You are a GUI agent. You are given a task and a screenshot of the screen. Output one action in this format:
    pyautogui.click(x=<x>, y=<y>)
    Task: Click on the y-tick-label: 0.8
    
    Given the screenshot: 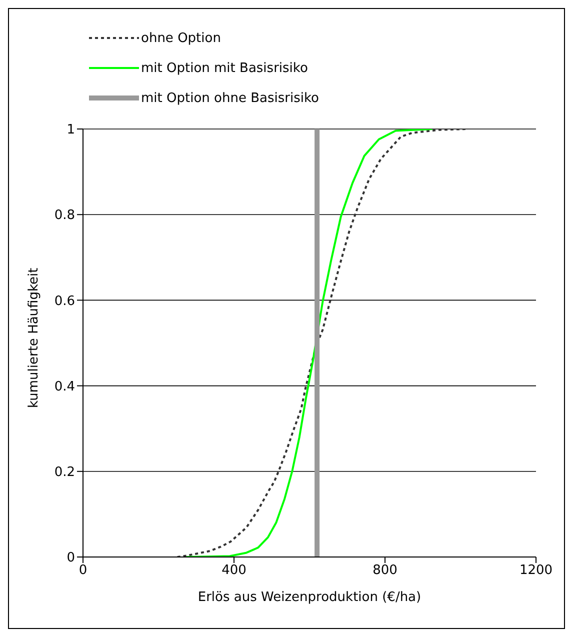 What is the action you would take?
    pyautogui.click(x=64, y=216)
    